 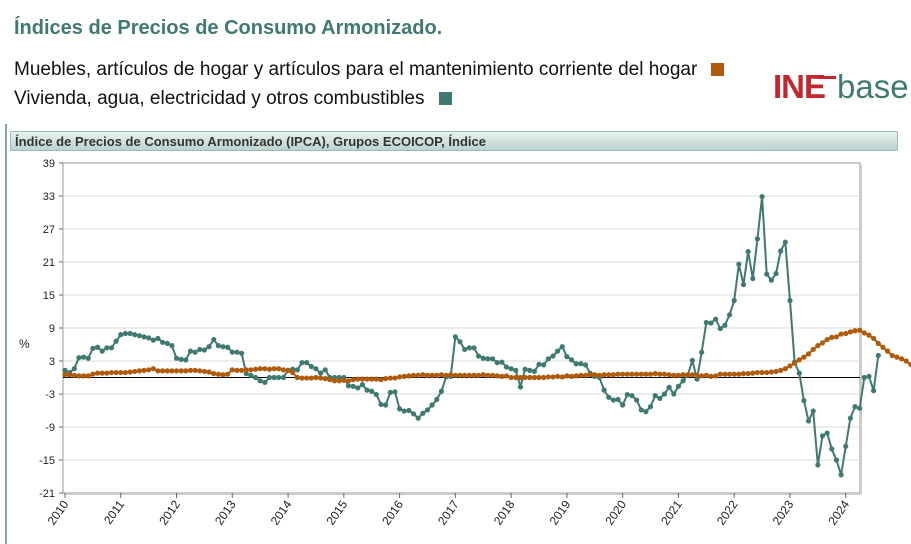 I want to click on x-tick-label: 2024, so click(x=838, y=512).